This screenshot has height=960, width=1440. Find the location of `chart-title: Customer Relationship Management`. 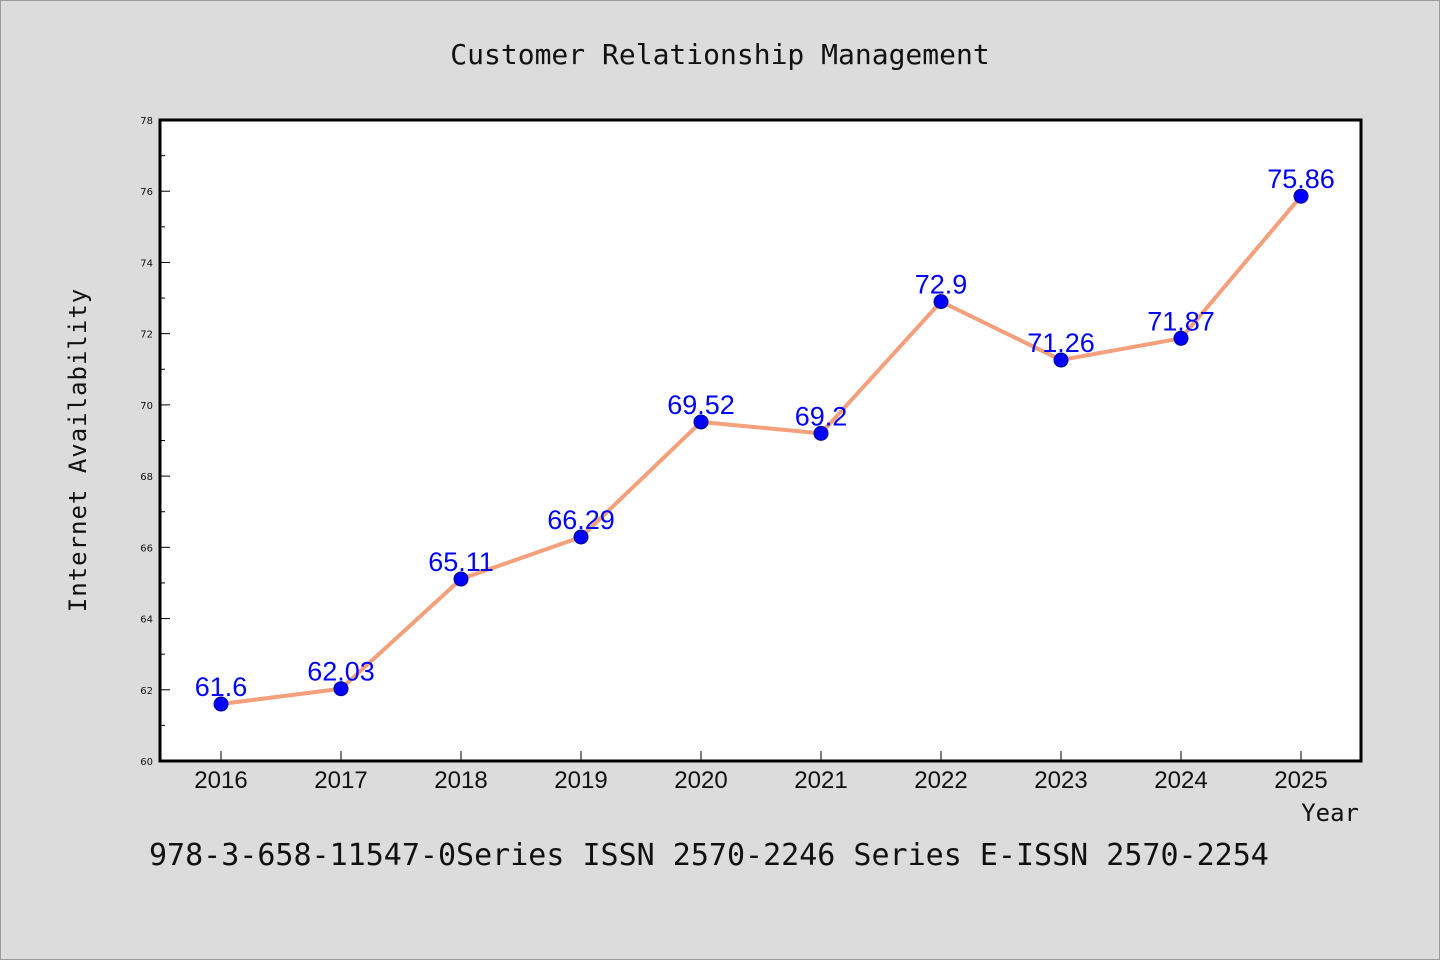

chart-title: Customer Relationship Management is located at coordinates (719, 54).